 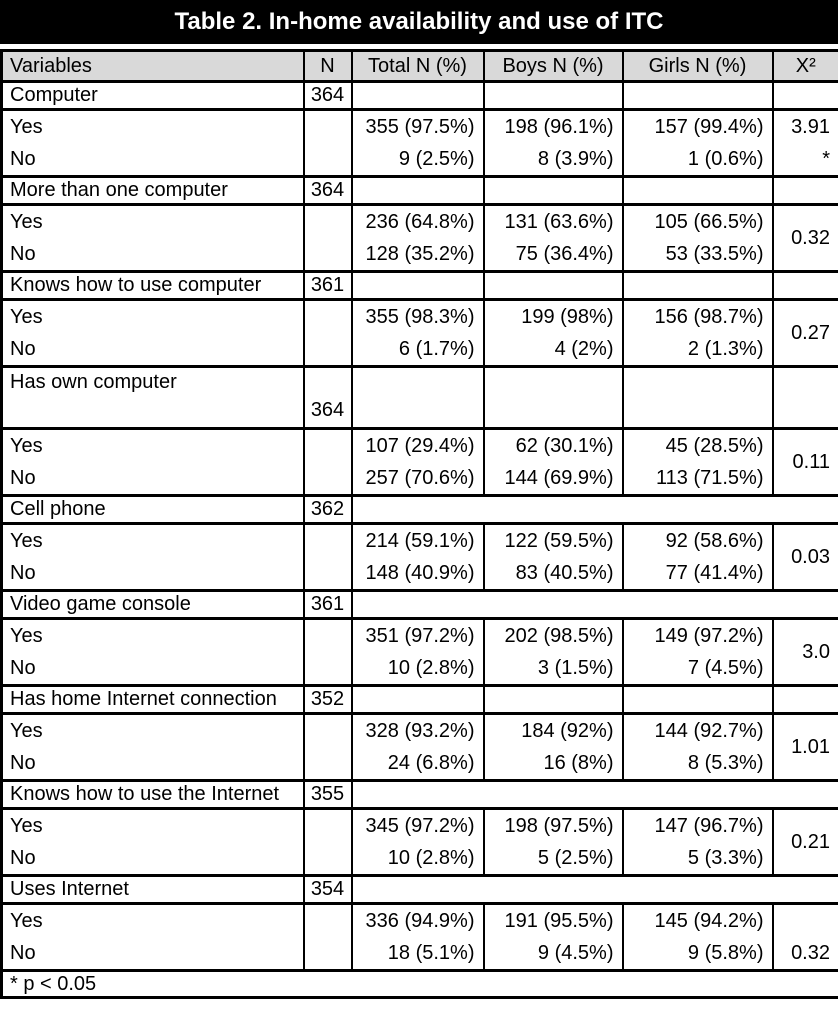 I want to click on table-row: More than one computer 364, so click(x=419, y=190).